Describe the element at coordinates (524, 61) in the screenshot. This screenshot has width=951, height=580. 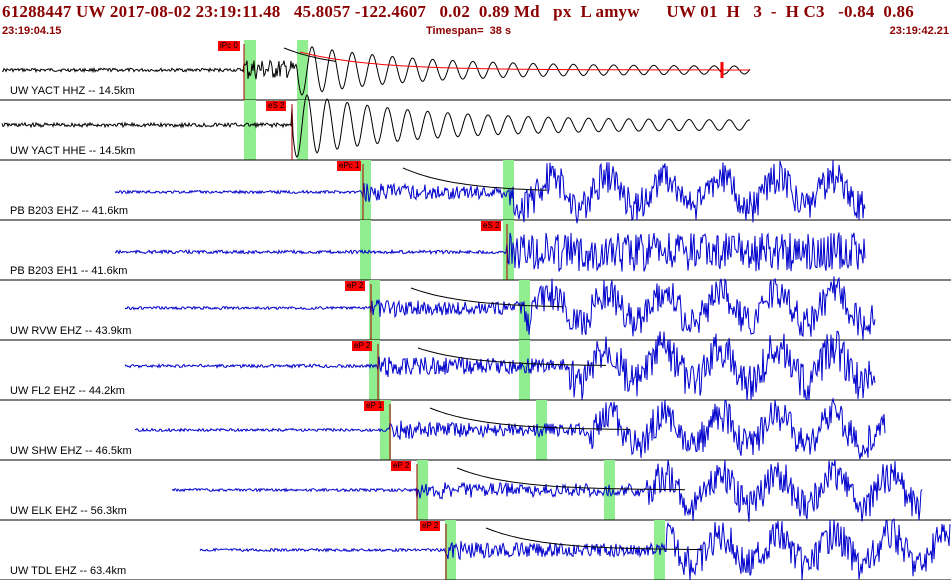
I see `fit-curve` at that location.